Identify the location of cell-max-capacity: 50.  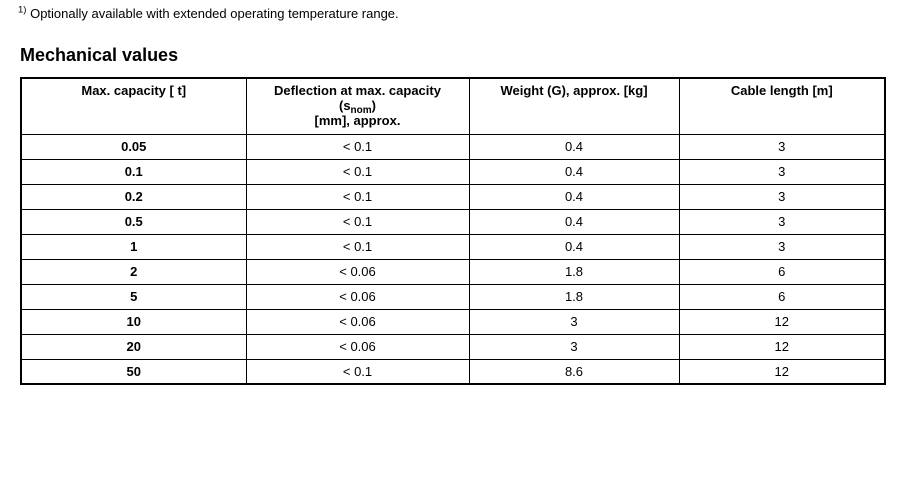
(133, 371).